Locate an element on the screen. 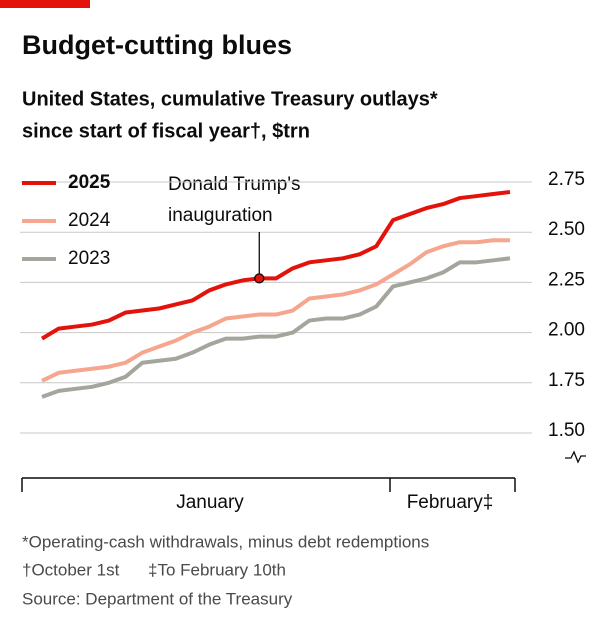 The image size is (608, 626). annotation: Donald Trump's is located at coordinates (234, 184).